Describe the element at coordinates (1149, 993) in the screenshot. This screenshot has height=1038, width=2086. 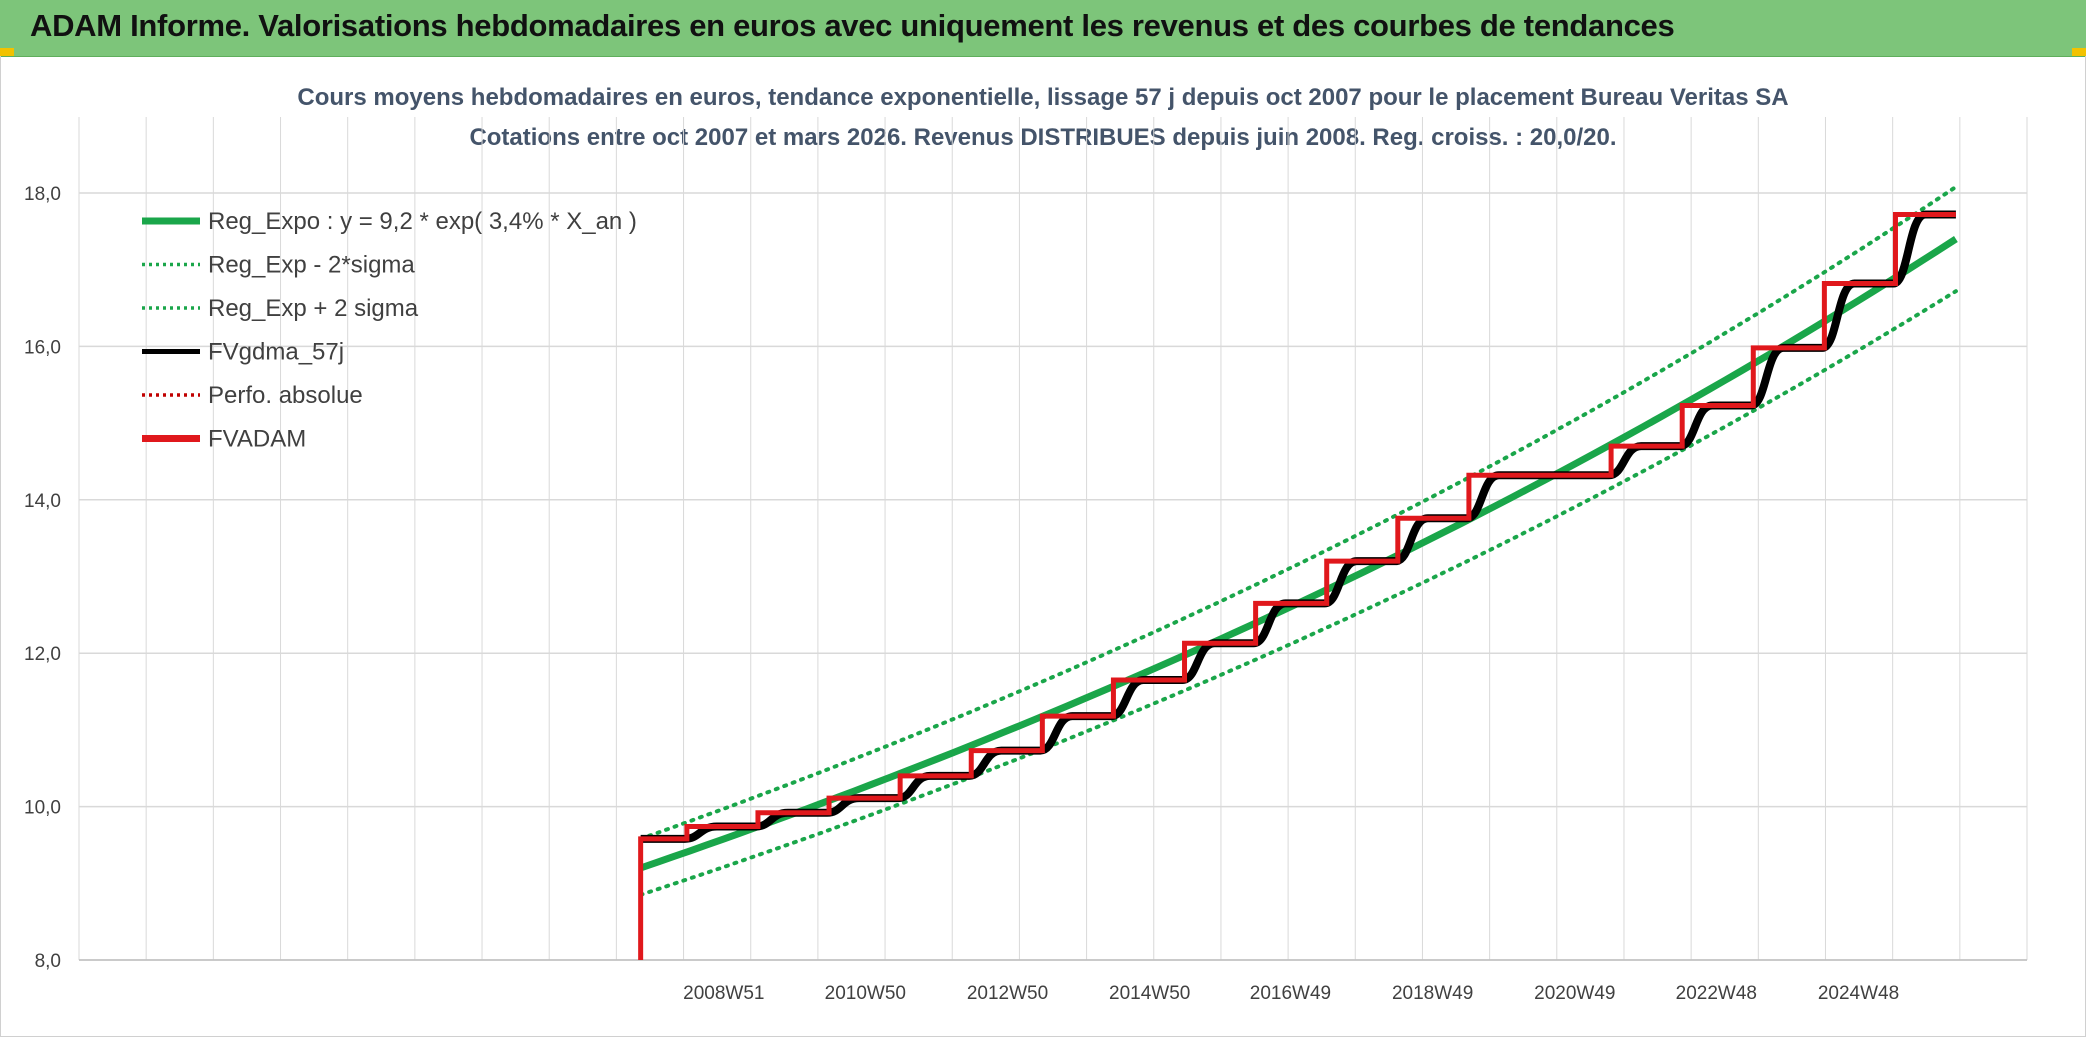
I see `x-tick-label: 2014W50` at that location.